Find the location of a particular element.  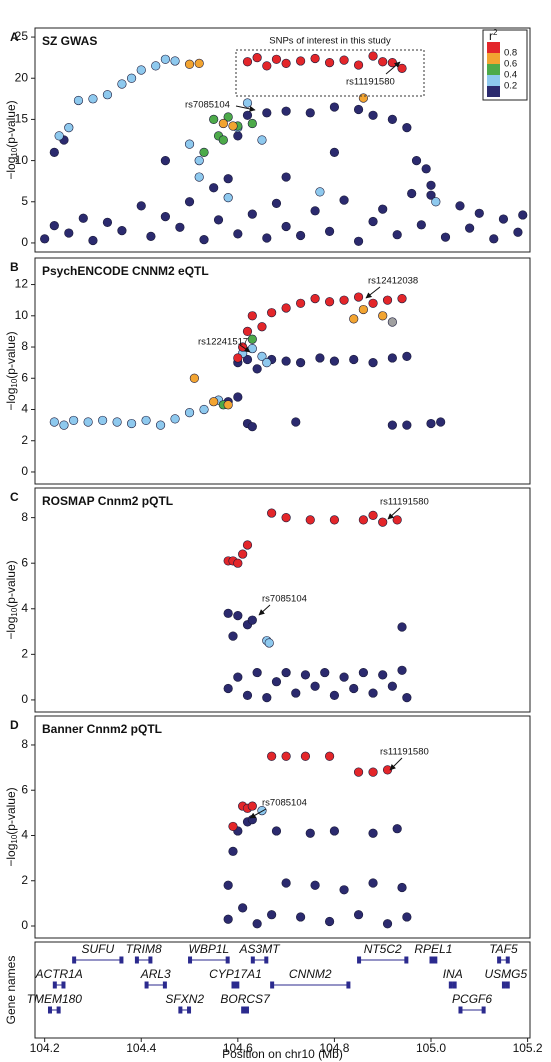

x-tick-label: 104.6 is located at coordinates (238, 1048).